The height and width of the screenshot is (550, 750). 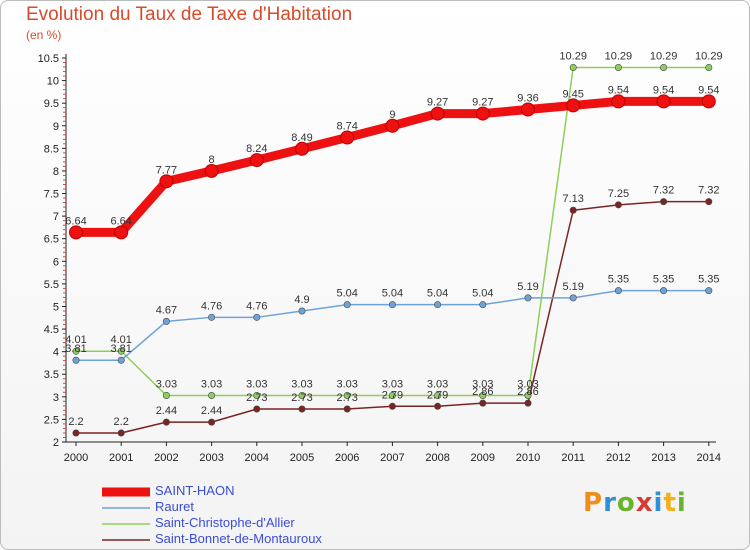 I want to click on data-label-saint-christophe-d-allier: 4.01, so click(x=120, y=340).